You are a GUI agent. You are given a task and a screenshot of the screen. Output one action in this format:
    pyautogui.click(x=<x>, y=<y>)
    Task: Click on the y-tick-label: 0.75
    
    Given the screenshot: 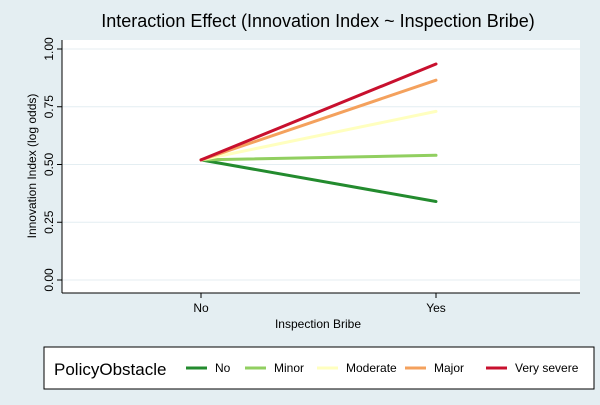 What is the action you would take?
    pyautogui.click(x=49, y=107)
    